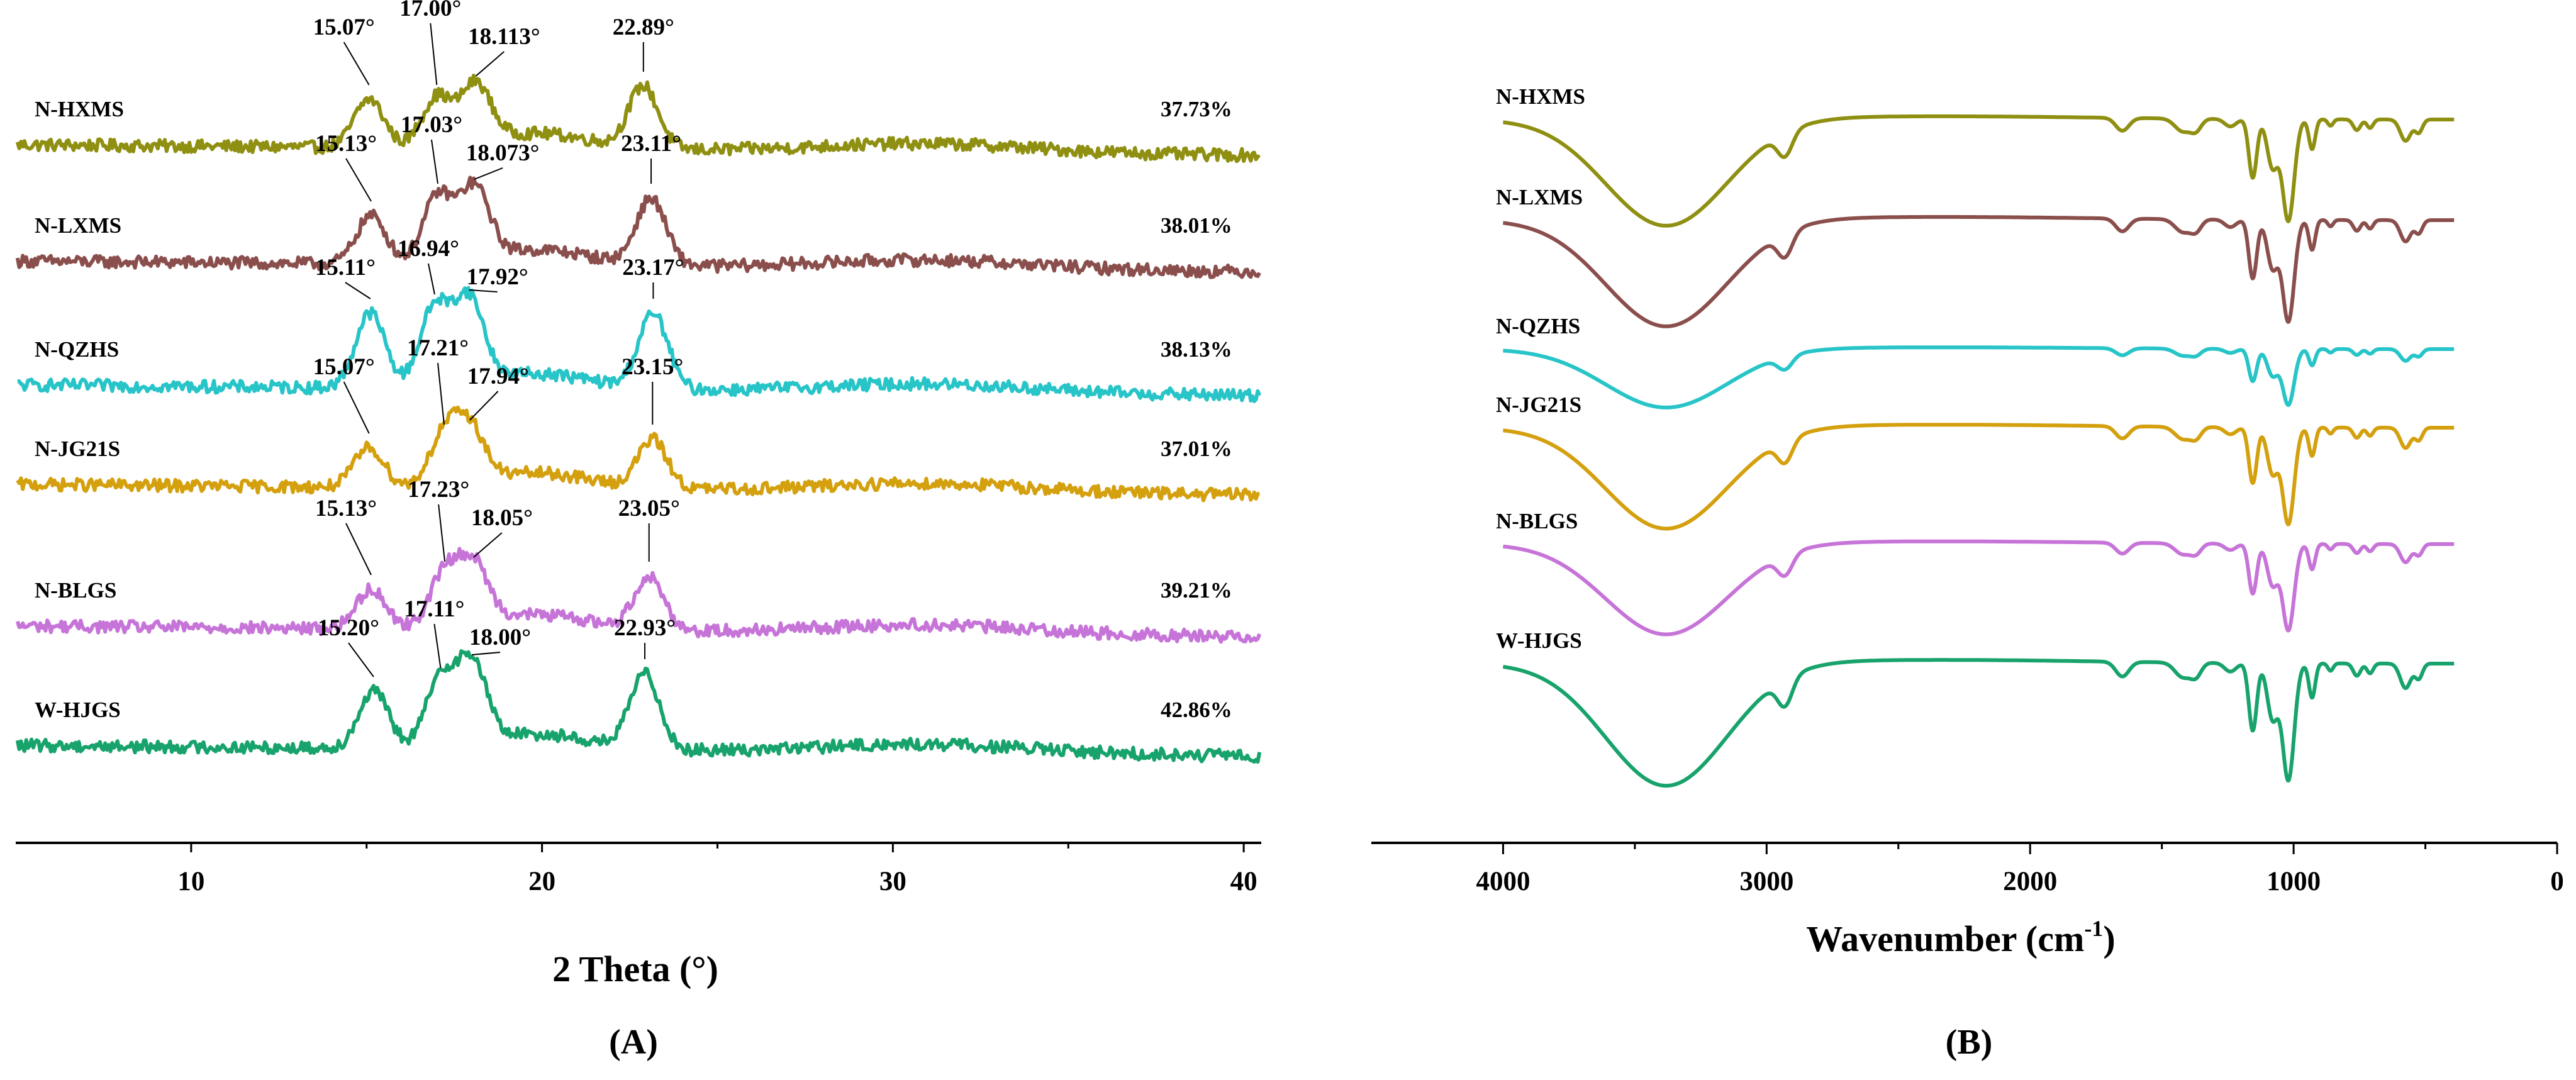  I want to click on ftir-line-n-hxms, so click(1978, 171).